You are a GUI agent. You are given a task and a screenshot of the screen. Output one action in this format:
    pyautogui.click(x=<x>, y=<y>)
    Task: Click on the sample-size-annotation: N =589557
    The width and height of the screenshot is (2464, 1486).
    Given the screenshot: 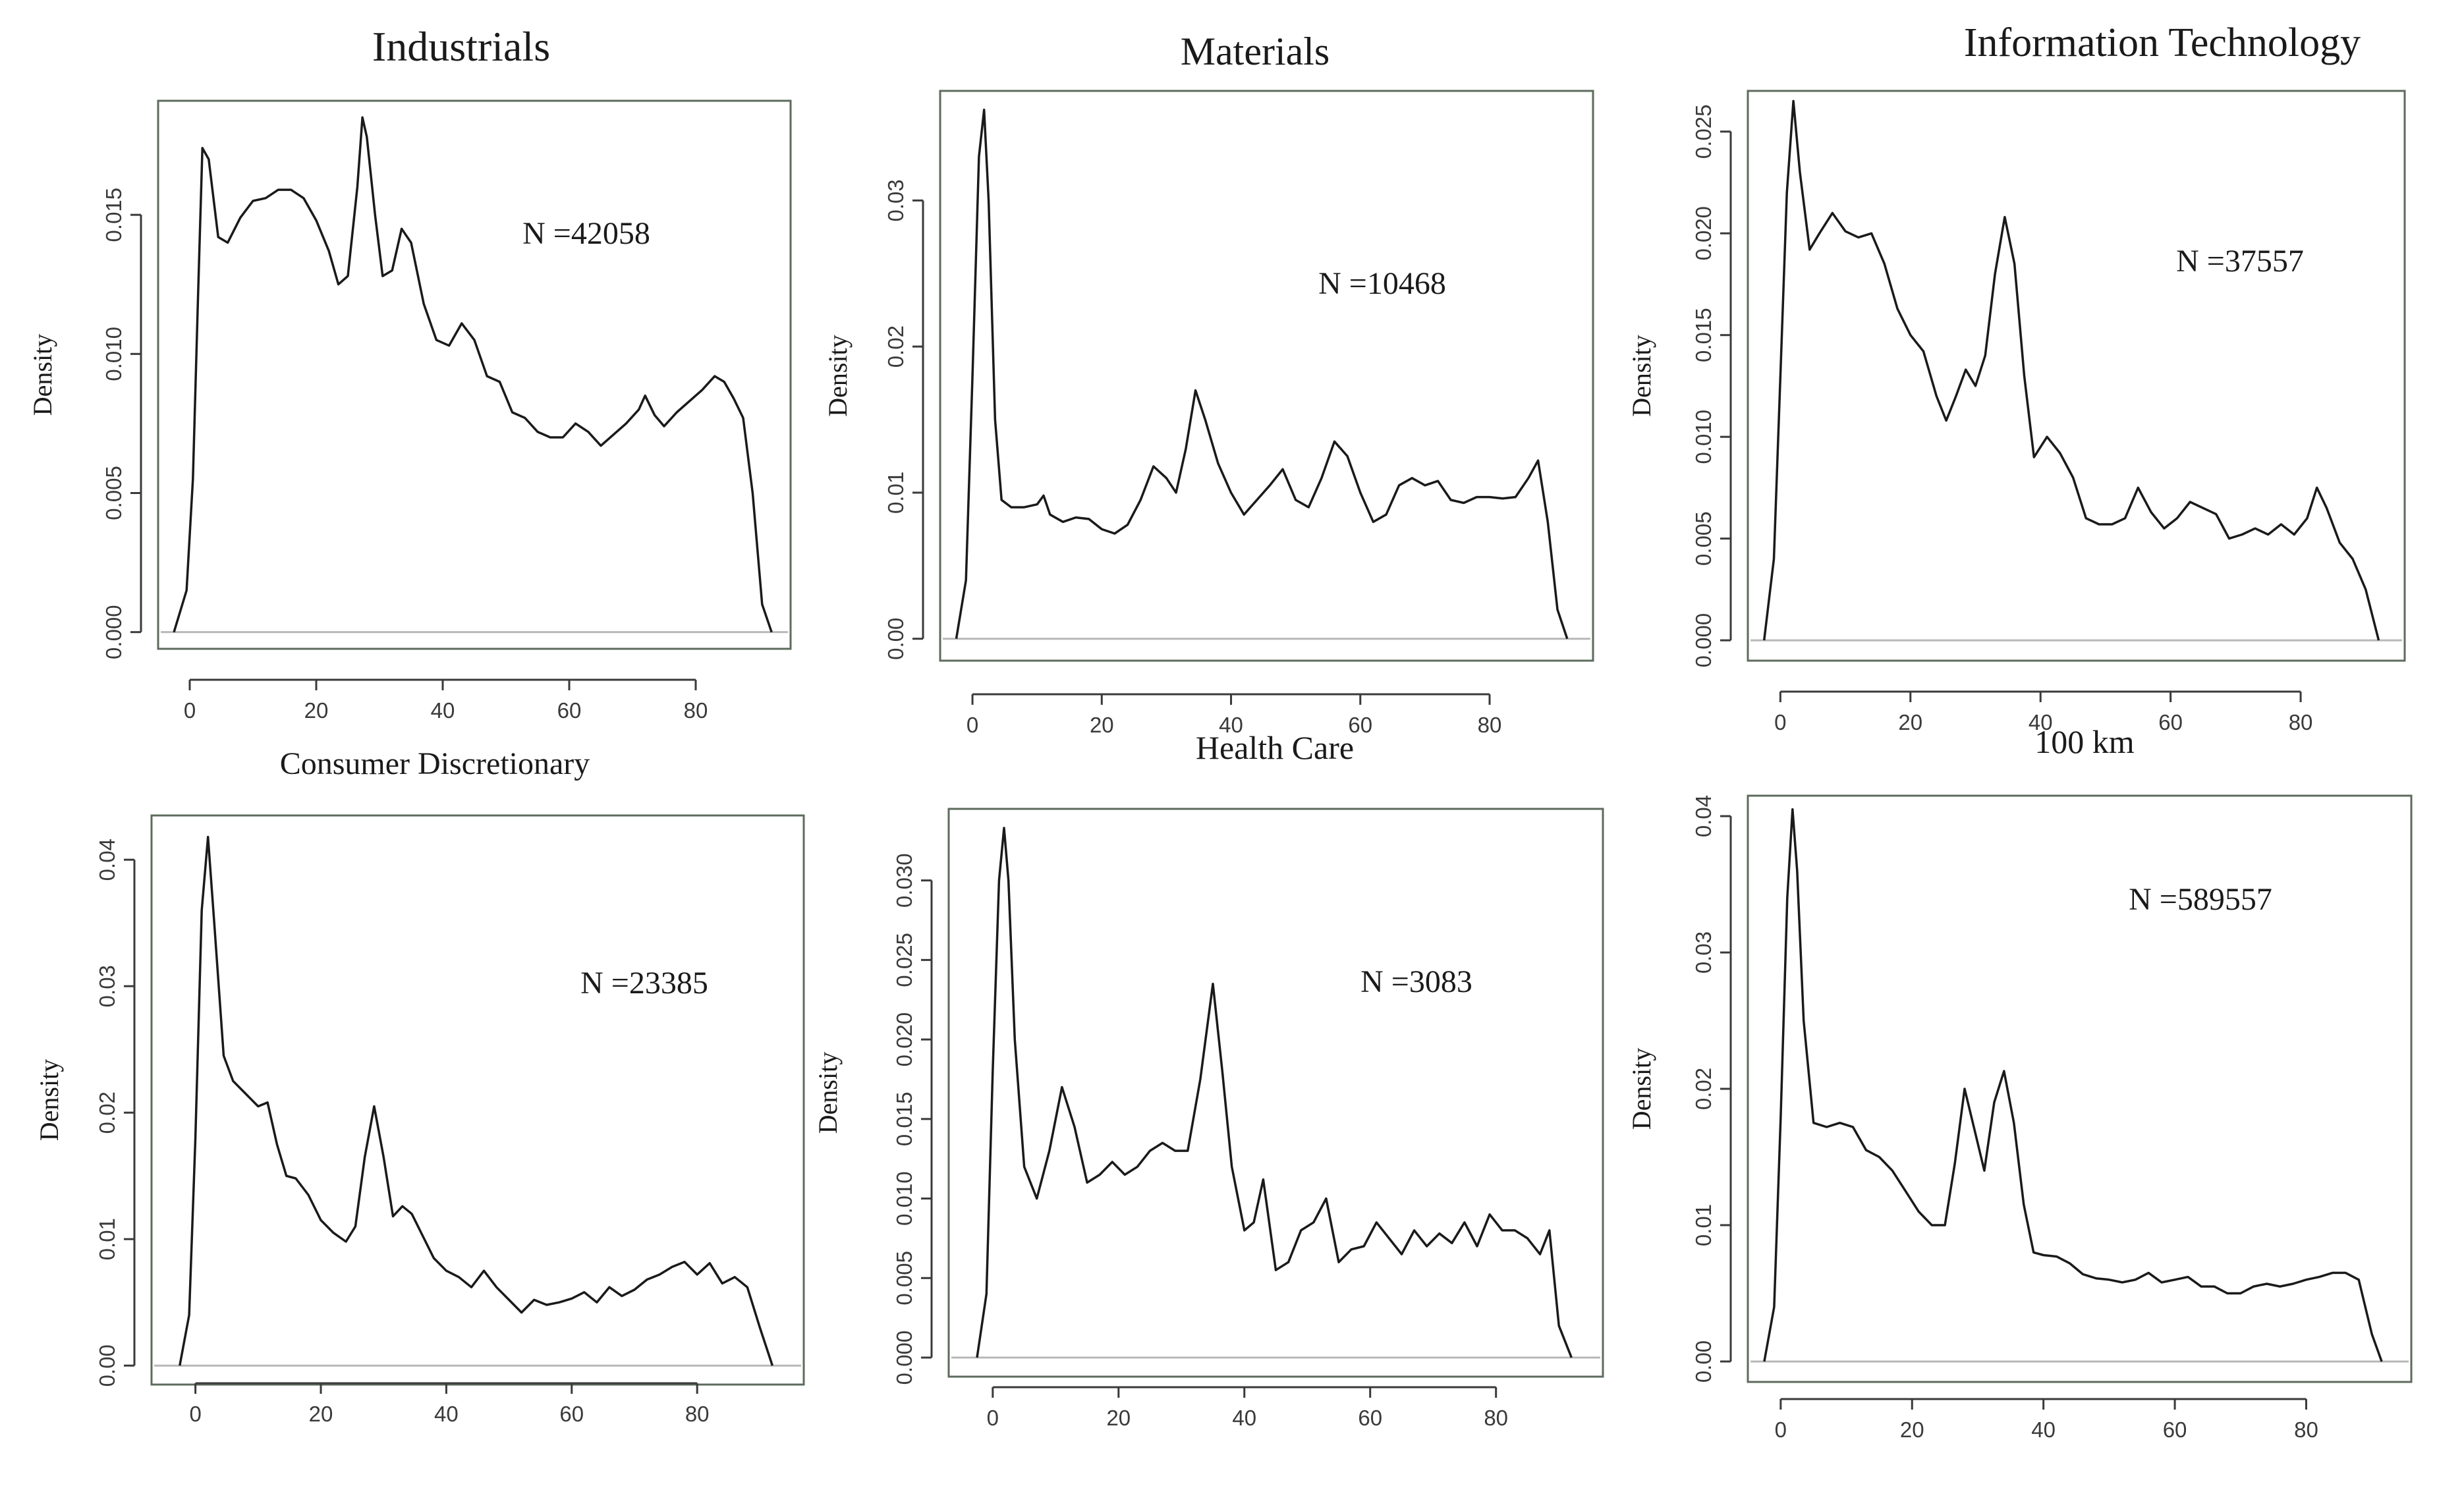 What is the action you would take?
    pyautogui.click(x=2200, y=899)
    